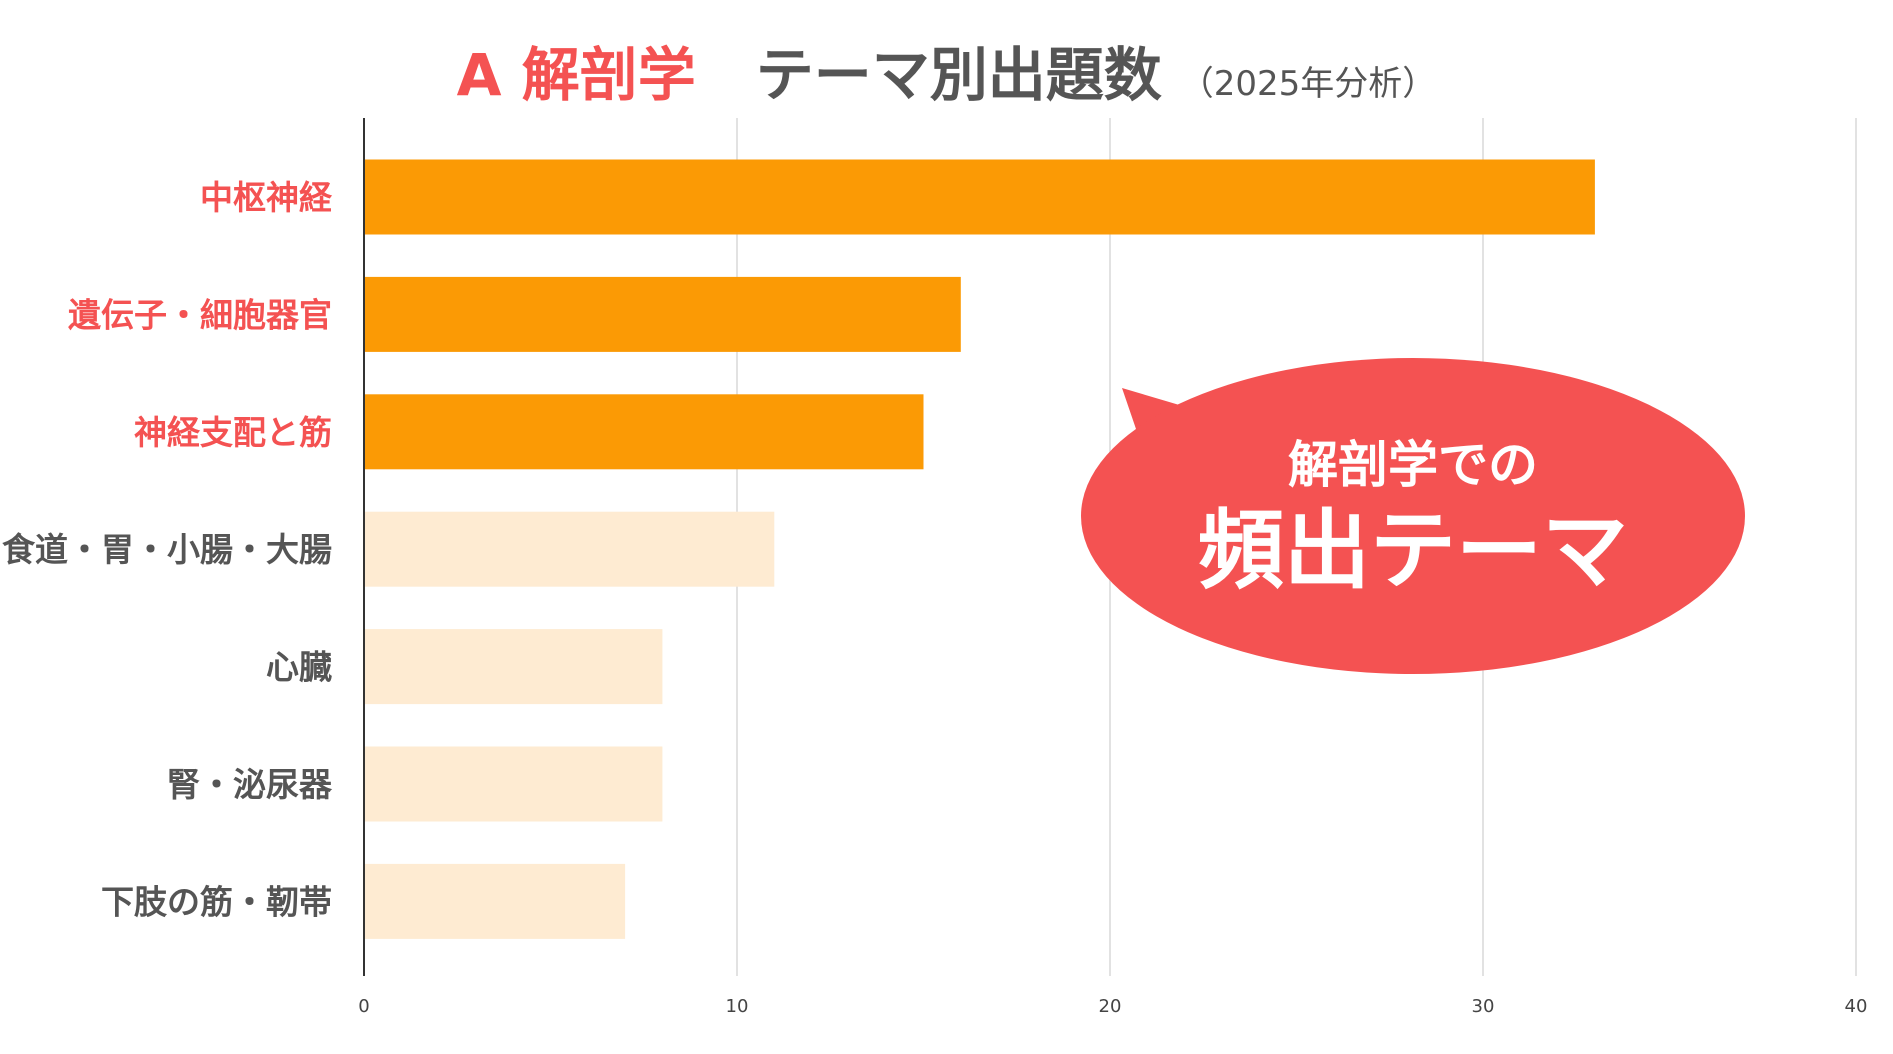  I want to click on callout-line2: 頻出テーマ, so click(1413, 551).